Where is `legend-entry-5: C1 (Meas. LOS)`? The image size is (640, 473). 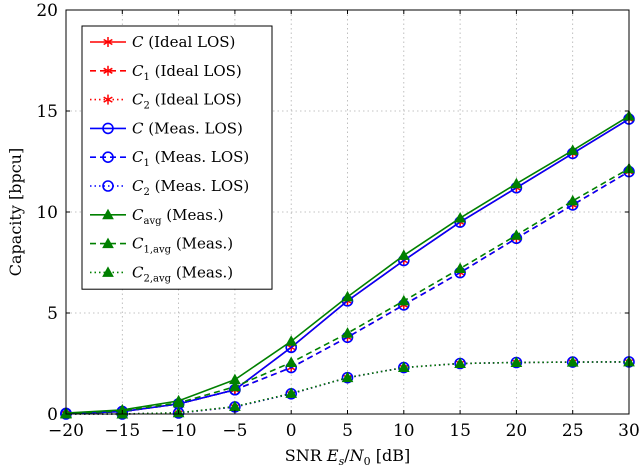 legend-entry-5: C1 (Meas. LOS) is located at coordinates (169, 158).